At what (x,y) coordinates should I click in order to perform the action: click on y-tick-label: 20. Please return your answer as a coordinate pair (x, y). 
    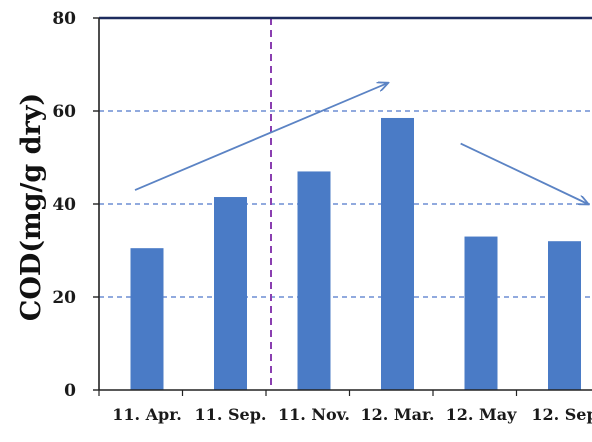
    Looking at the image, I should click on (64, 298).